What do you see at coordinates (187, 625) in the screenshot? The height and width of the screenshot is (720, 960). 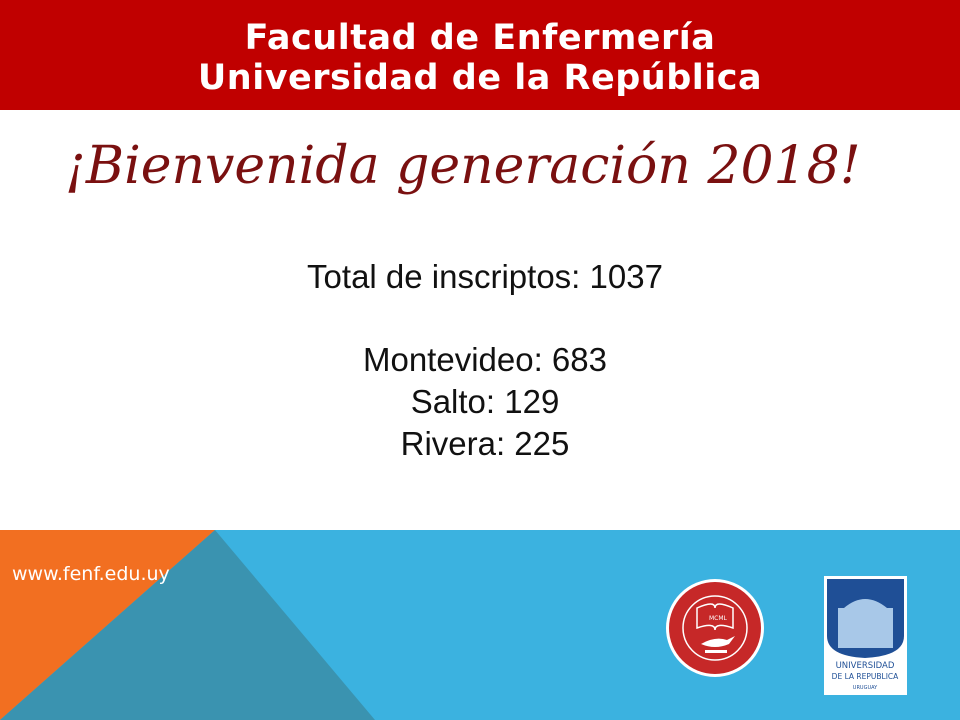 I see `footer-teal-triangle` at bounding box center [187, 625].